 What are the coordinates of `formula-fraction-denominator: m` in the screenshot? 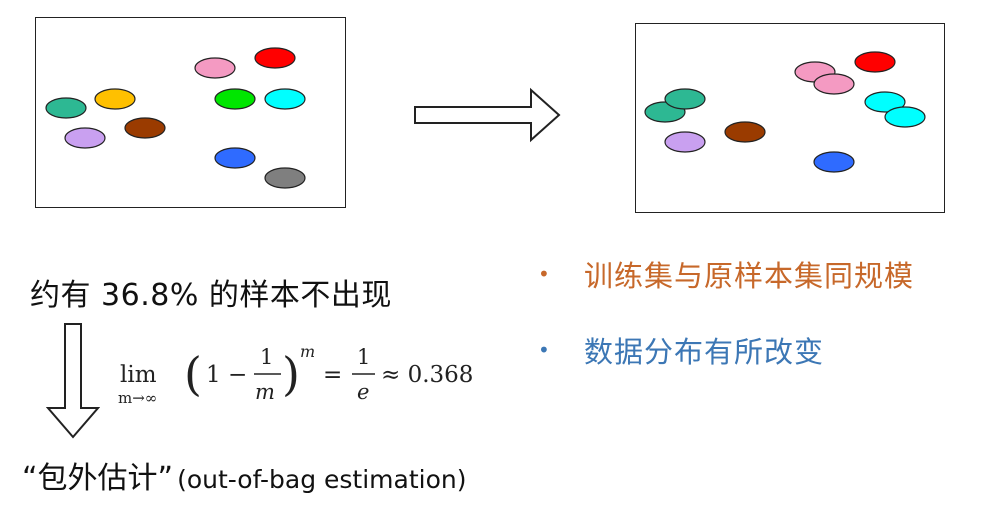 It's located at (265, 392).